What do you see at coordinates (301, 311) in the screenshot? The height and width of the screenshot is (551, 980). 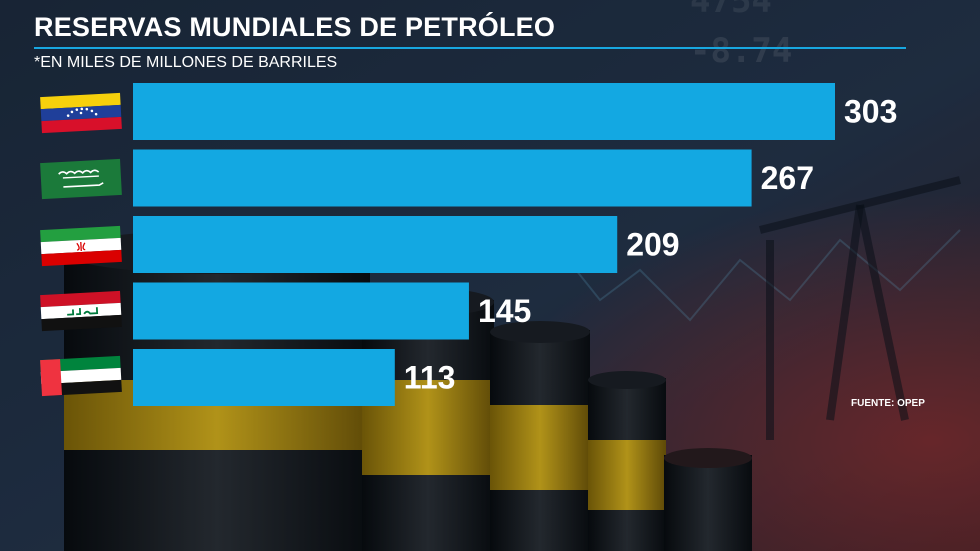 I see `bar-iraq-flag` at bounding box center [301, 311].